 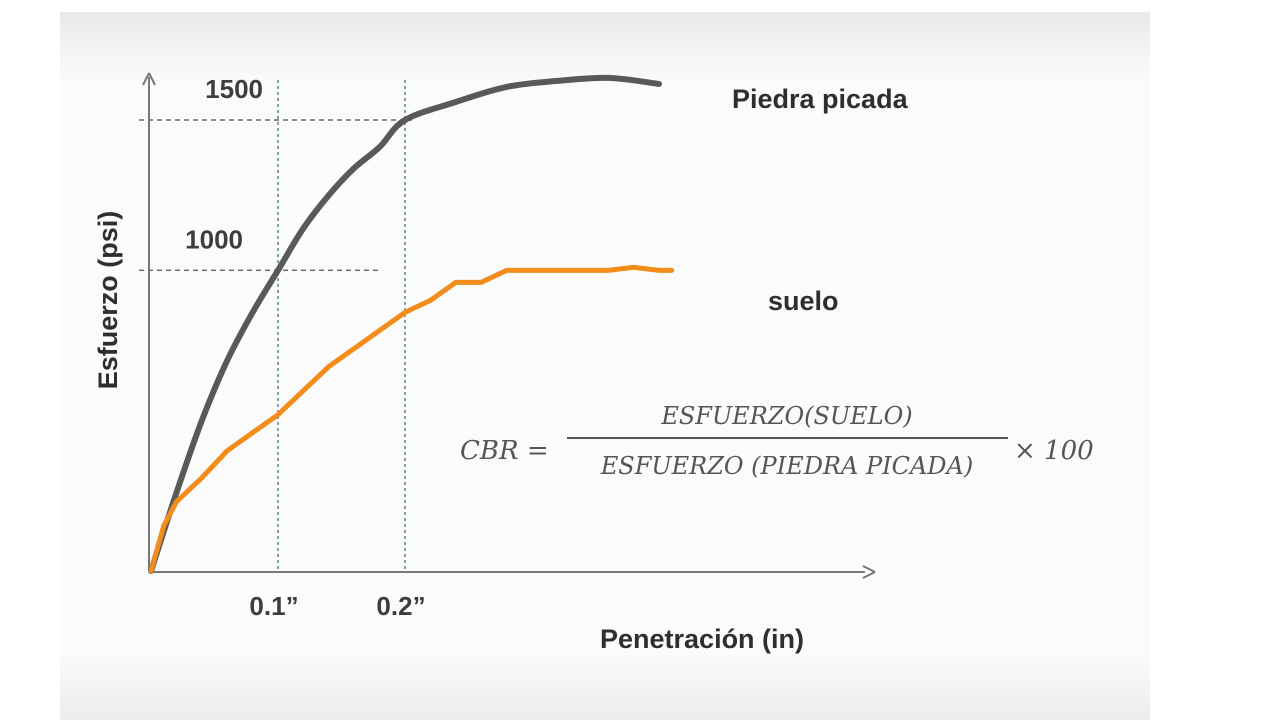 I want to click on formula-lhs: CBR =, so click(x=504, y=451).